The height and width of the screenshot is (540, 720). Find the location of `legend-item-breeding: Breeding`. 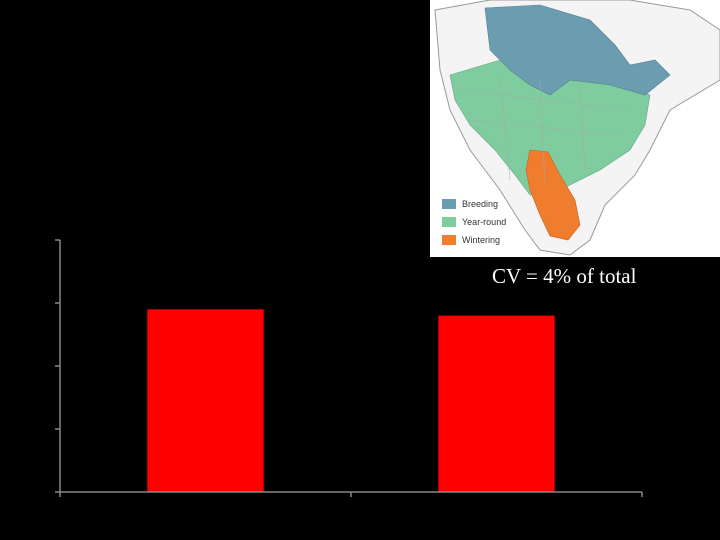

legend-item-breeding: Breeding is located at coordinates (474, 204).